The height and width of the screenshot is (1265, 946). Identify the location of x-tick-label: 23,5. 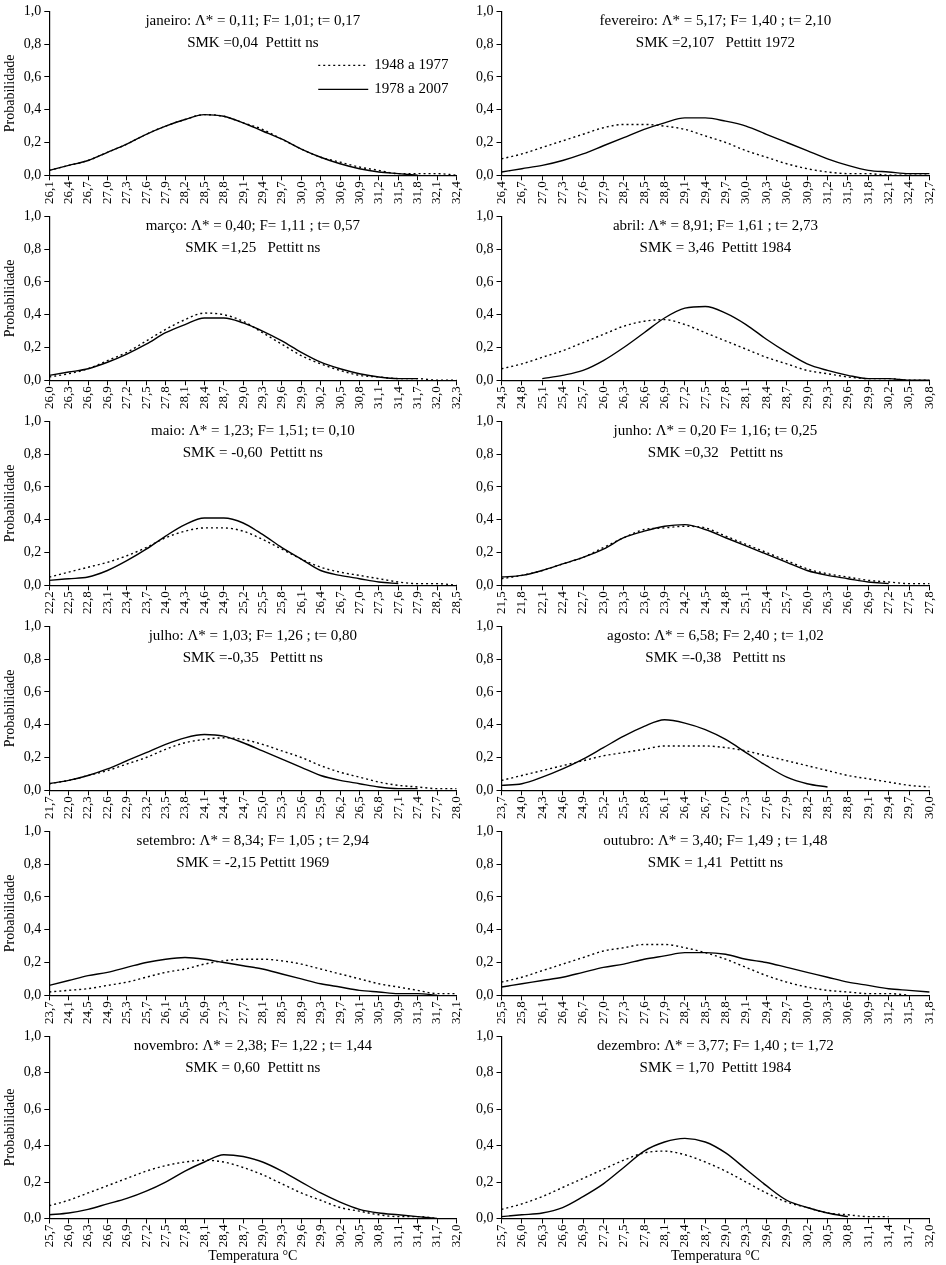
(165, 807).